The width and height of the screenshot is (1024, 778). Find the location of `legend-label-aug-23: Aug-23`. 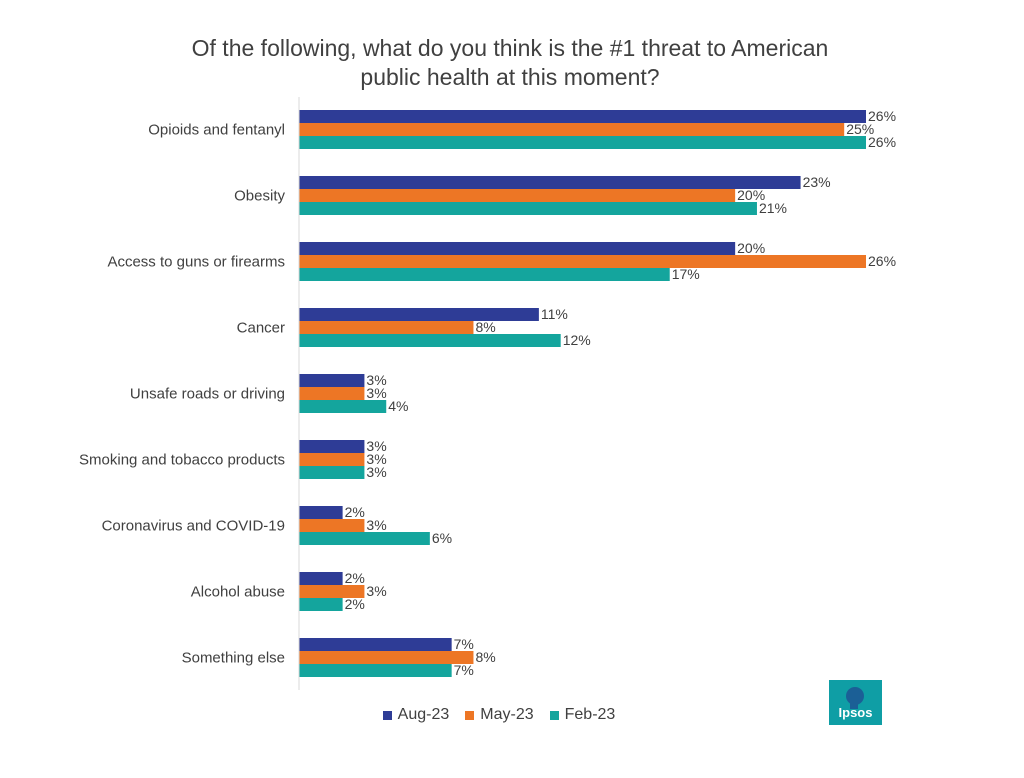

legend-label-aug-23: Aug-23 is located at coordinates (423, 714).